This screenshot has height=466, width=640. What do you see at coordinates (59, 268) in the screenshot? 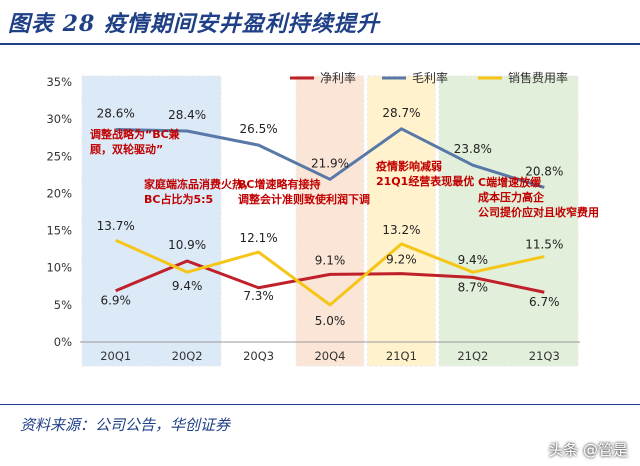
I see `y-tick-label: 10%` at bounding box center [59, 268].